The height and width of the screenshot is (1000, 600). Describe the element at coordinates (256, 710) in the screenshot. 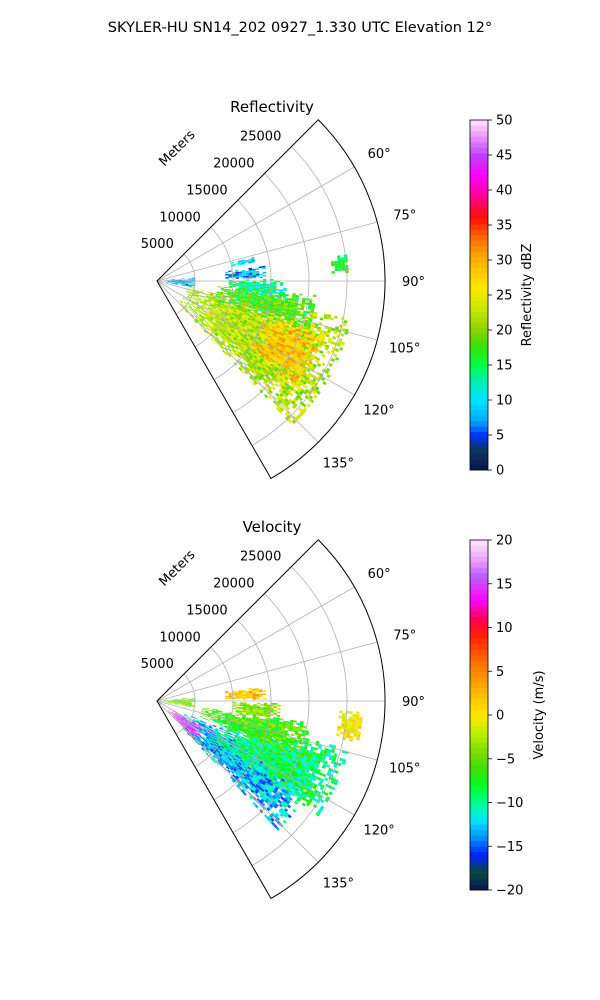

I see `velocity-echo-region` at that location.